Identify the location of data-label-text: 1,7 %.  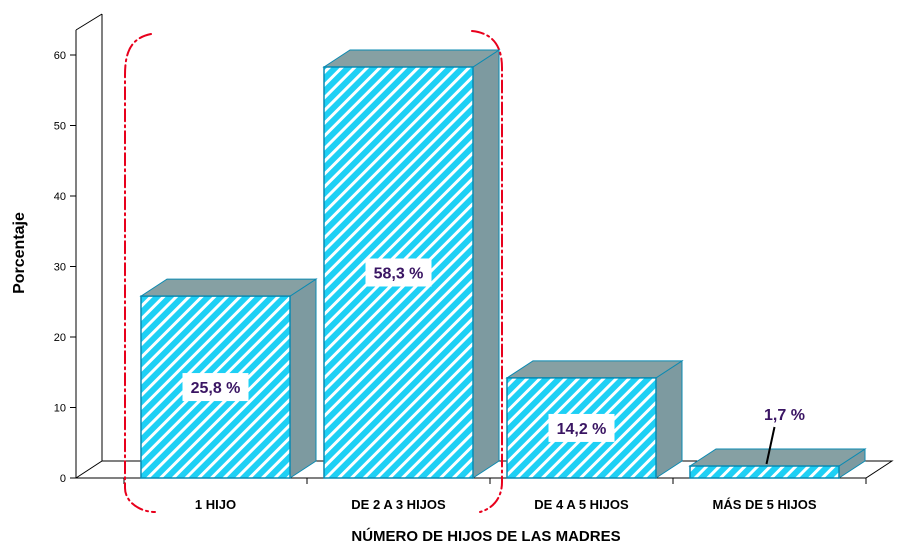
(784, 415).